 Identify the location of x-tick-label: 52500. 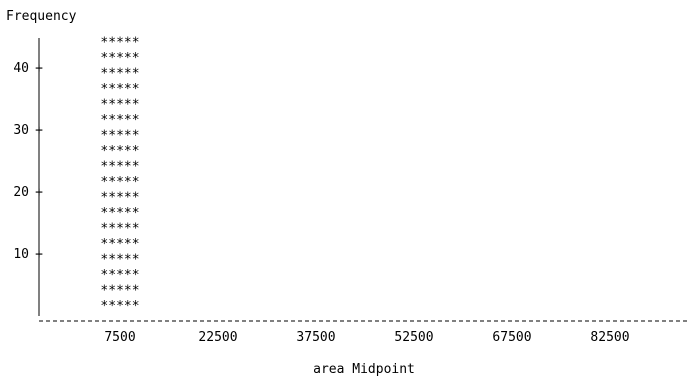
(413, 337).